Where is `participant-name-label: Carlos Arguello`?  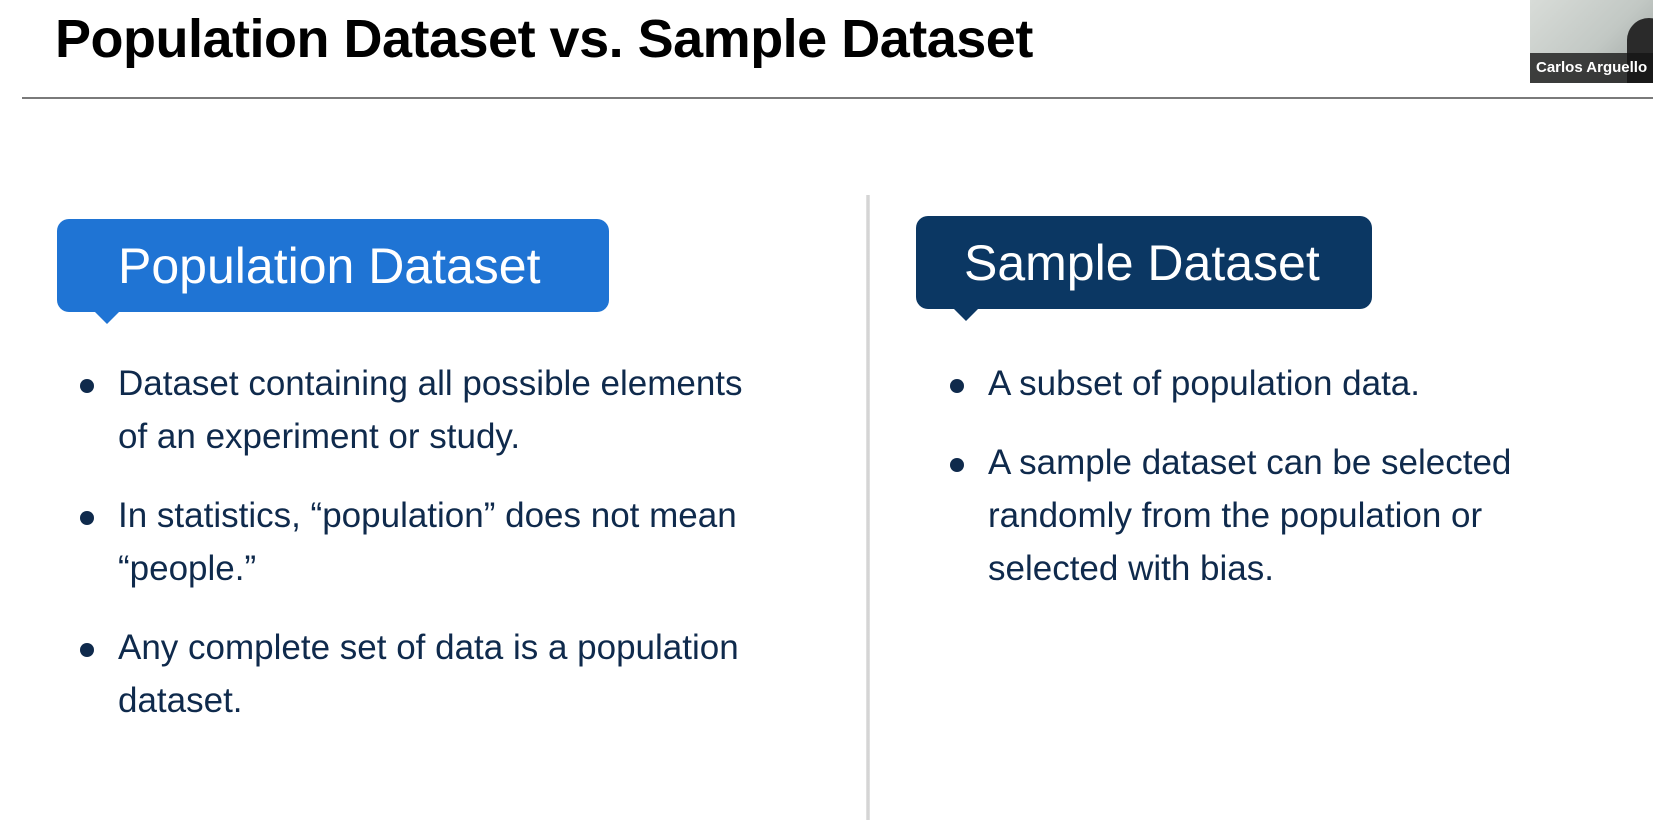 participant-name-label: Carlos Arguello is located at coordinates (1591, 68).